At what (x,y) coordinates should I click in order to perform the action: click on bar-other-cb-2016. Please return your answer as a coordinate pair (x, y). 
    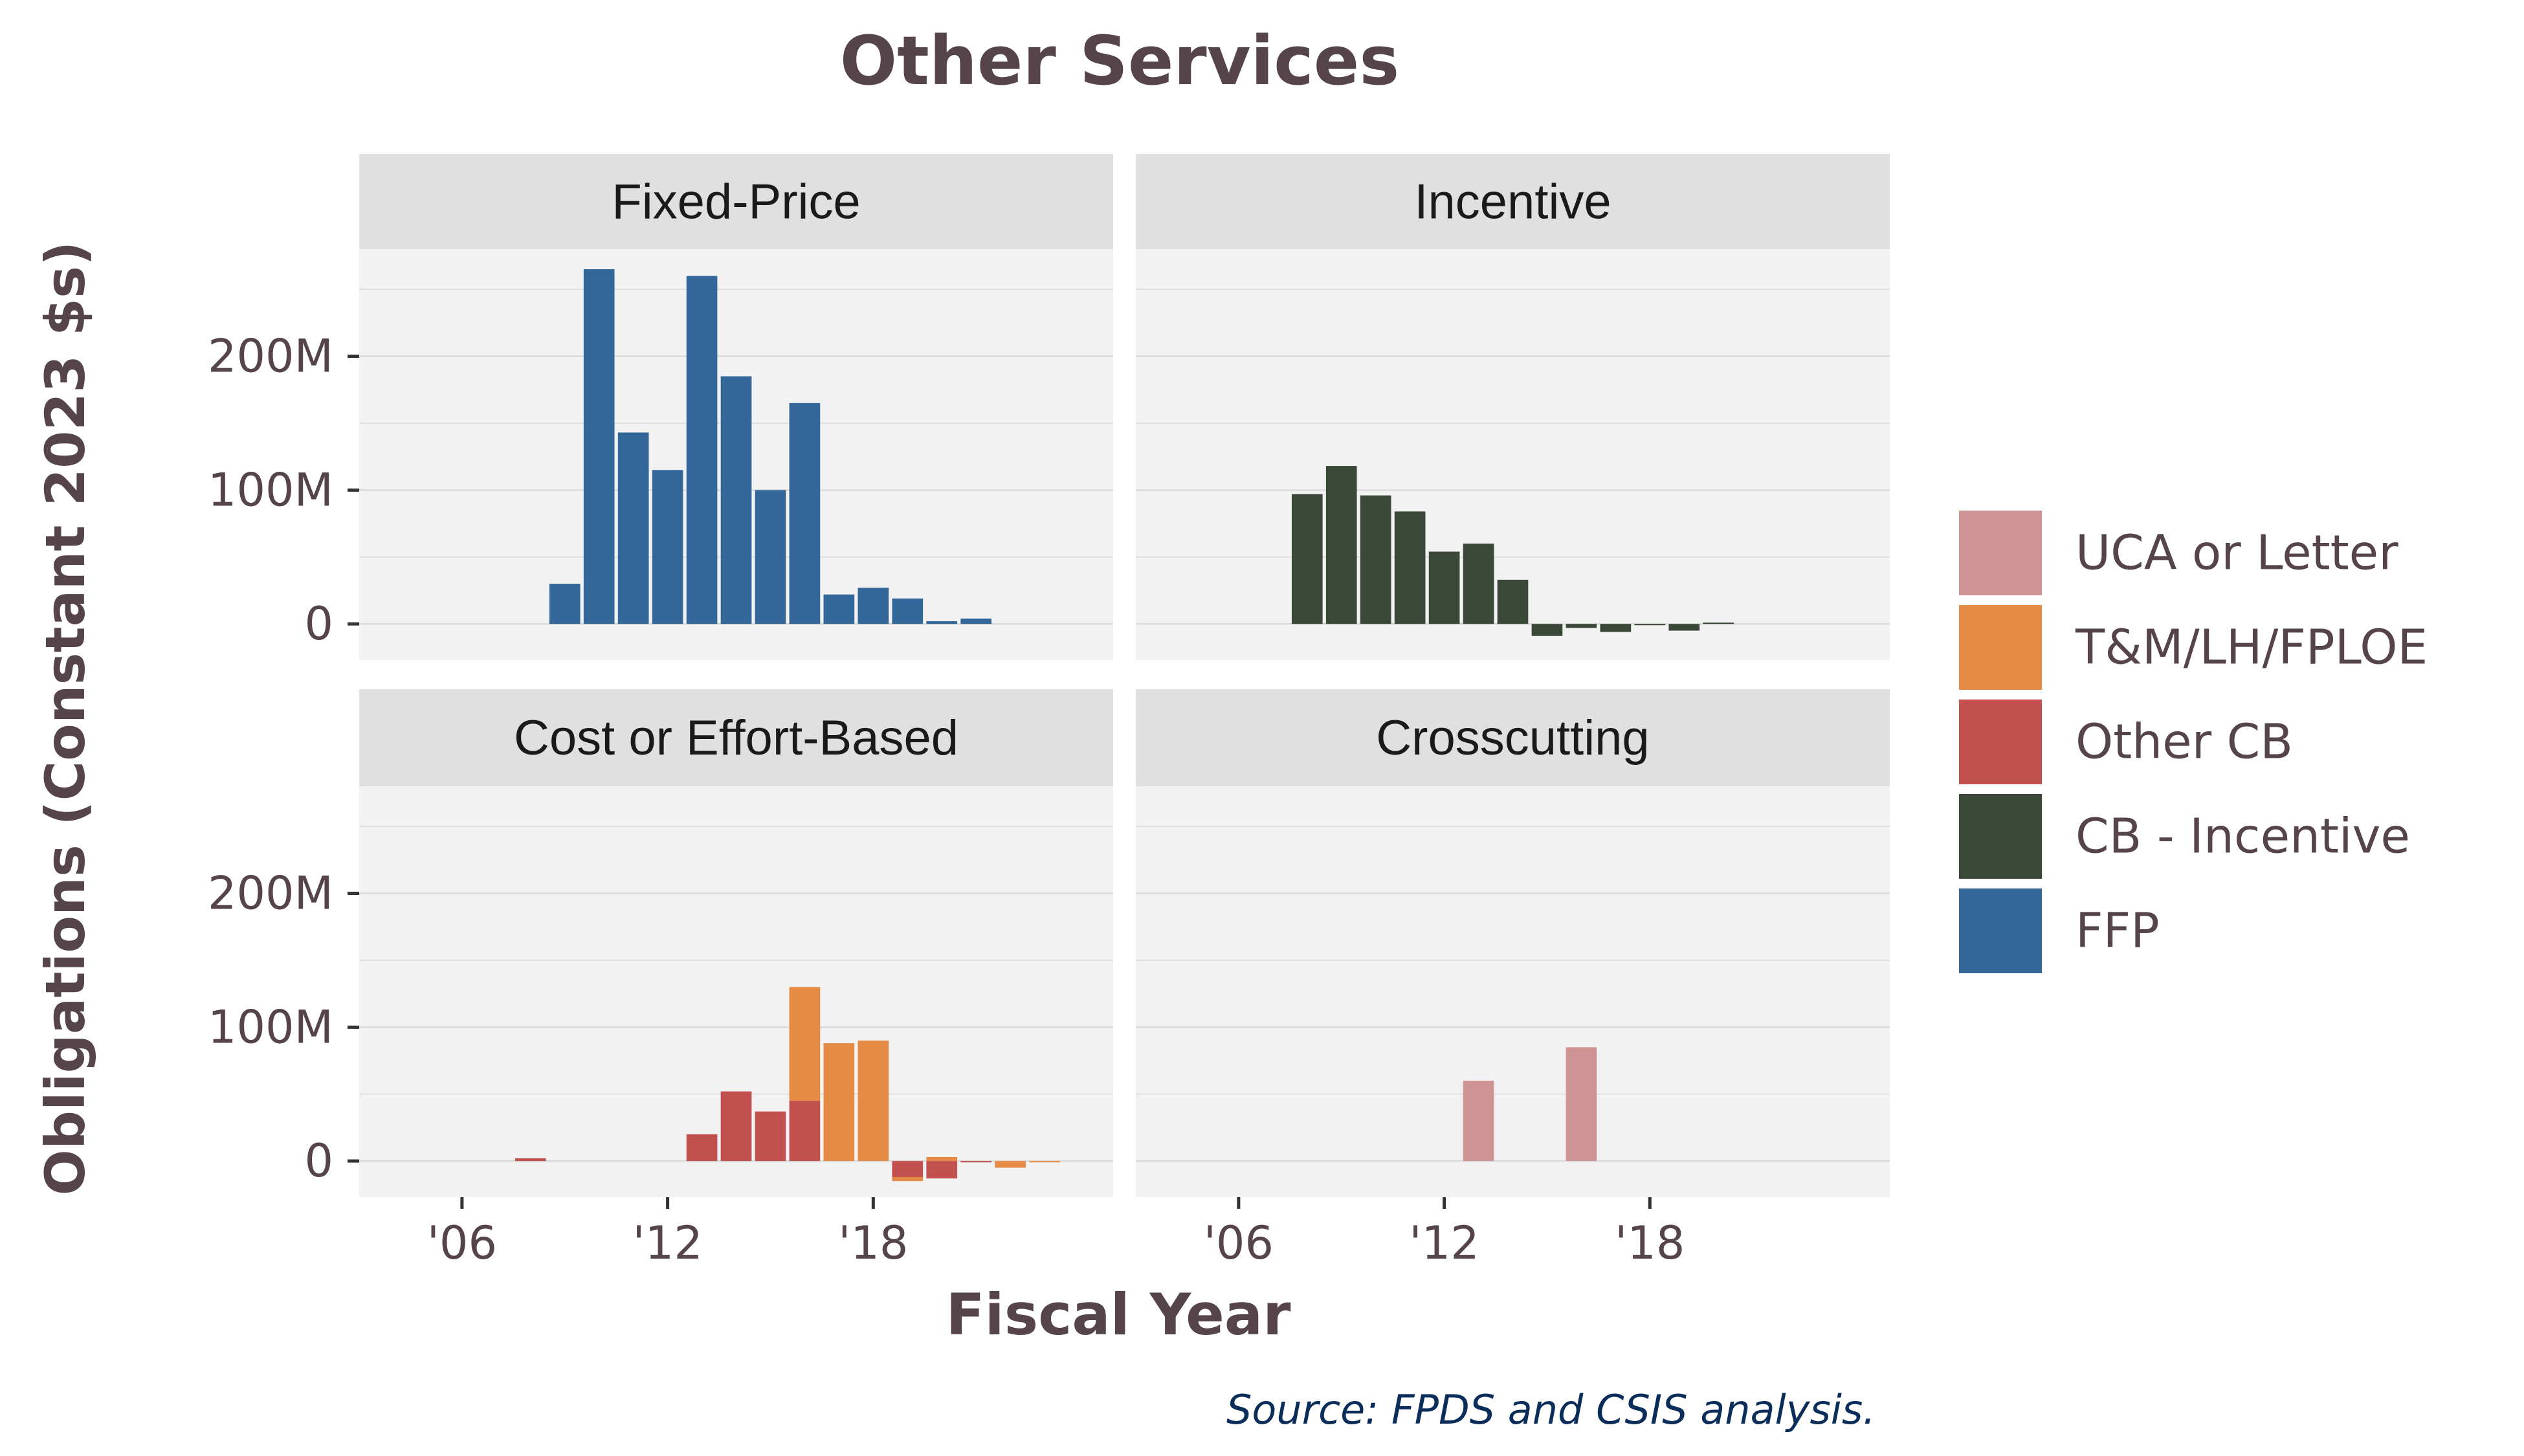
    Looking at the image, I should click on (805, 1131).